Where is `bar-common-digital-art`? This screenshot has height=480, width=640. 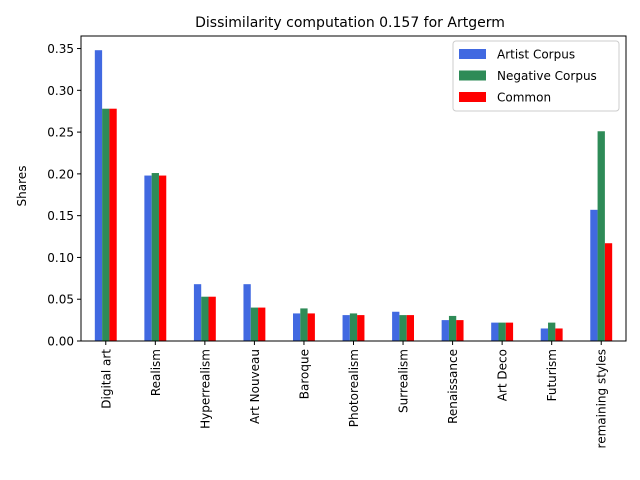
bar-common-digital-art is located at coordinates (113, 224).